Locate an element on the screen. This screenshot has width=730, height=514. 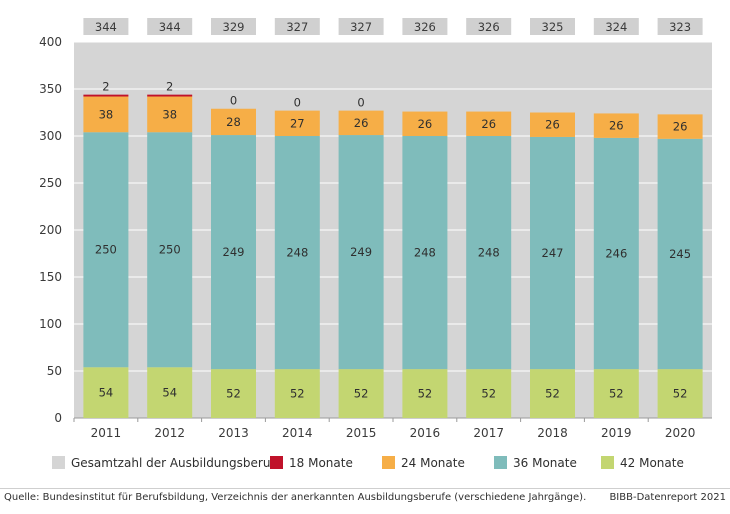
y-tick-label: 100 is located at coordinates (50, 324).